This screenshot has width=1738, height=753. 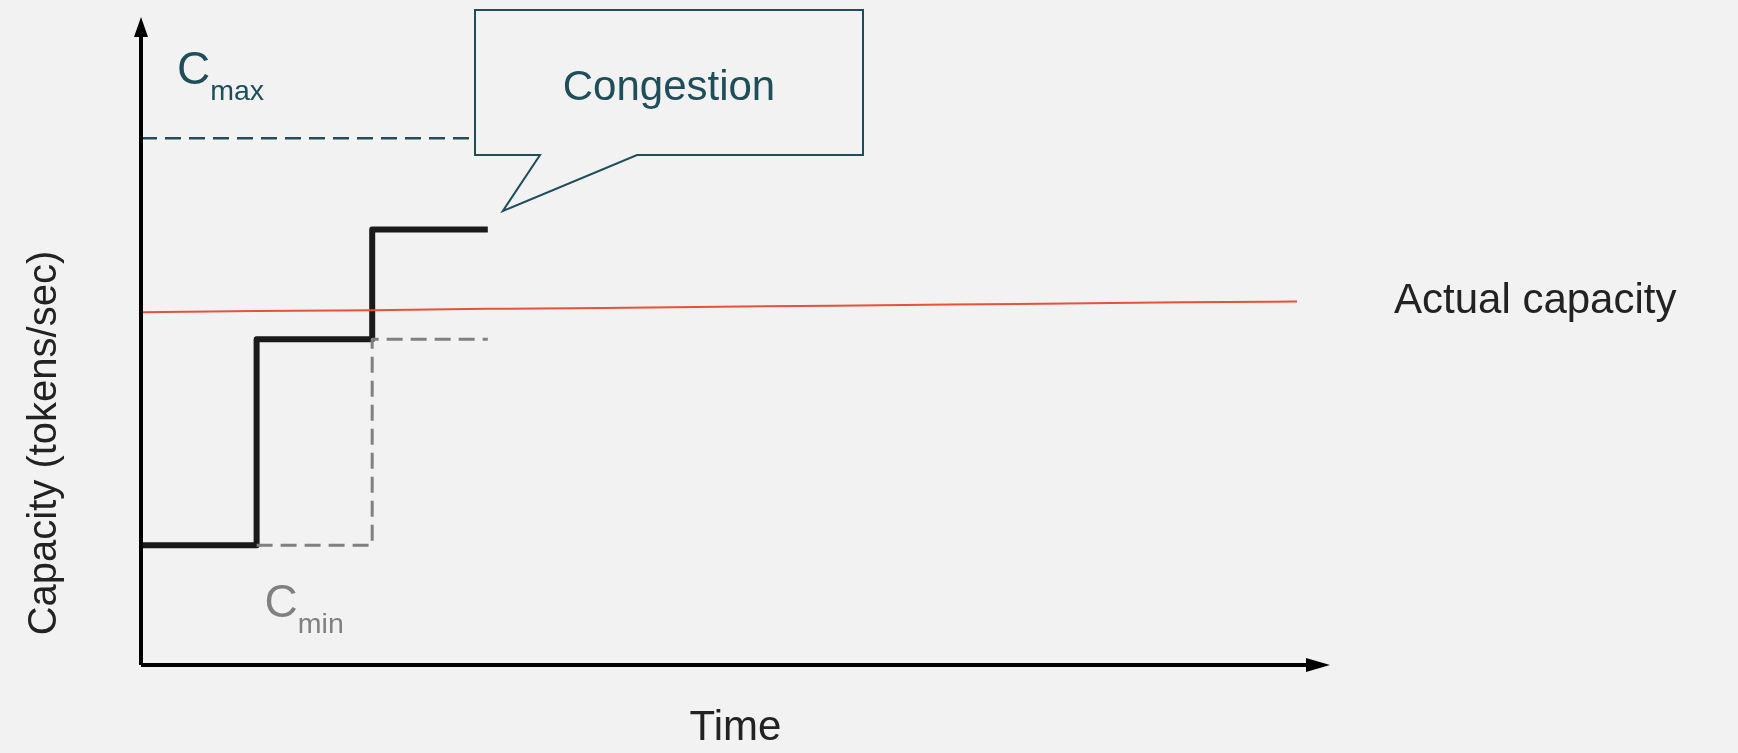 I want to click on x-axis-title: Time, so click(x=735, y=725).